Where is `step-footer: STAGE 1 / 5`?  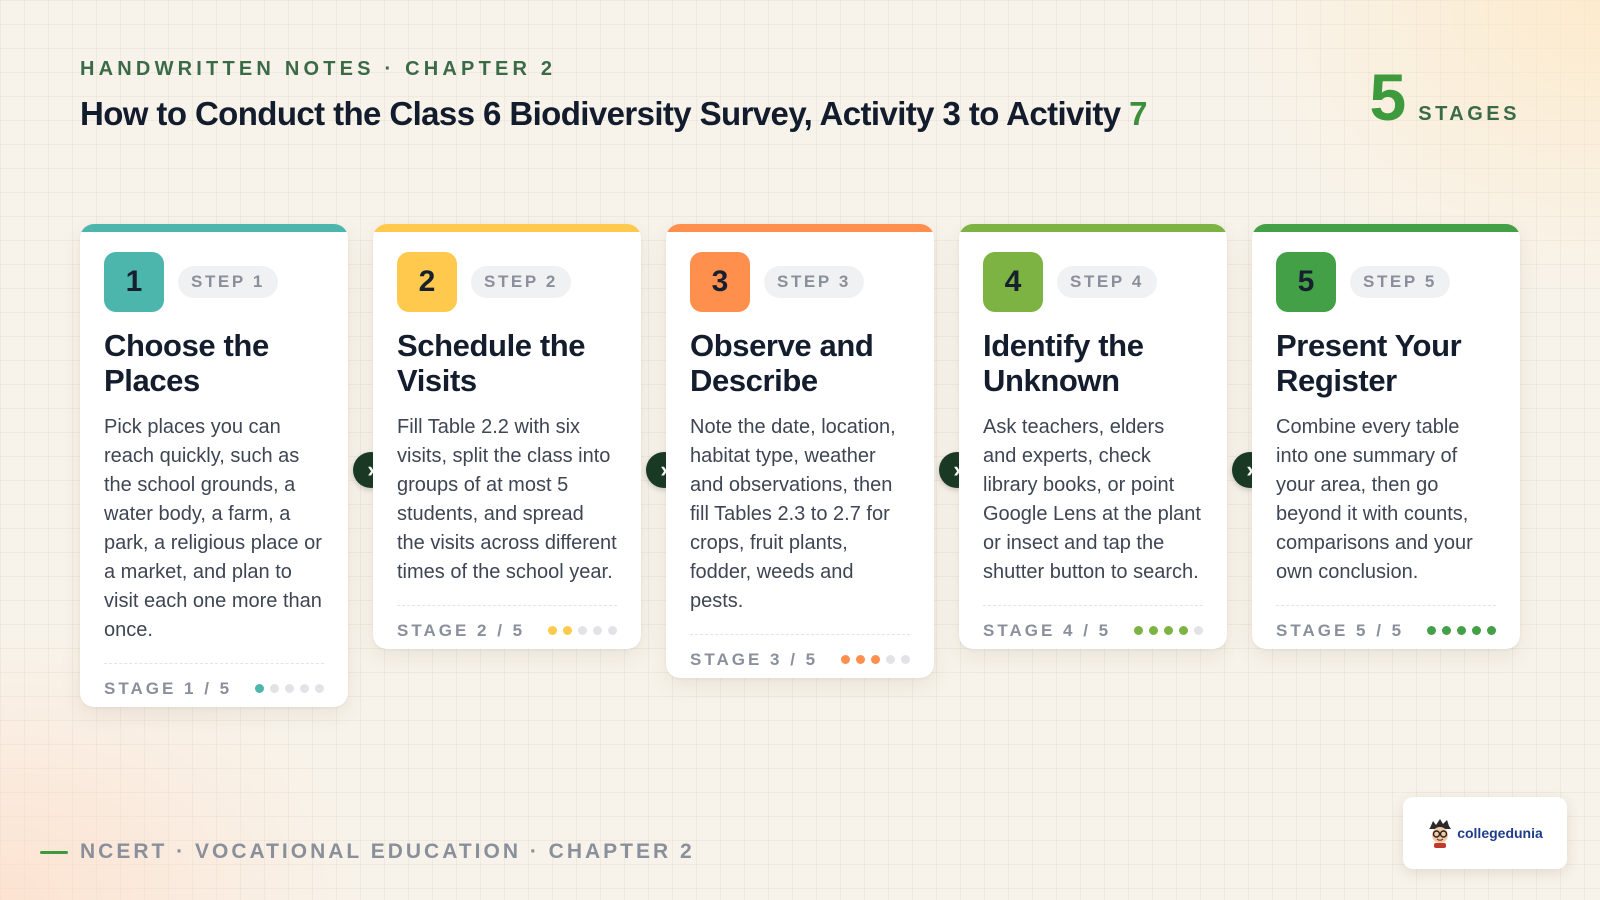 step-footer: STAGE 1 / 5 is located at coordinates (214, 685).